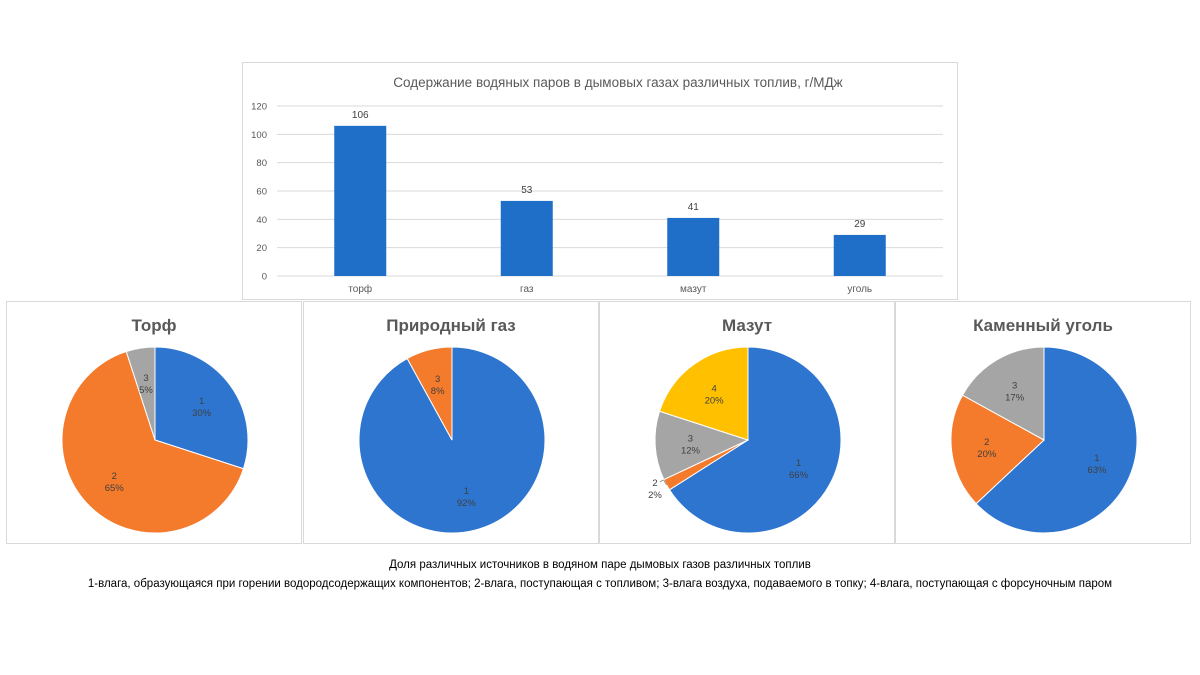 The image size is (1200, 675). I want to click on pie-chart-panel-coal: Каменный уголь 1 63% 2 20% 3 17%, so click(1043, 422).